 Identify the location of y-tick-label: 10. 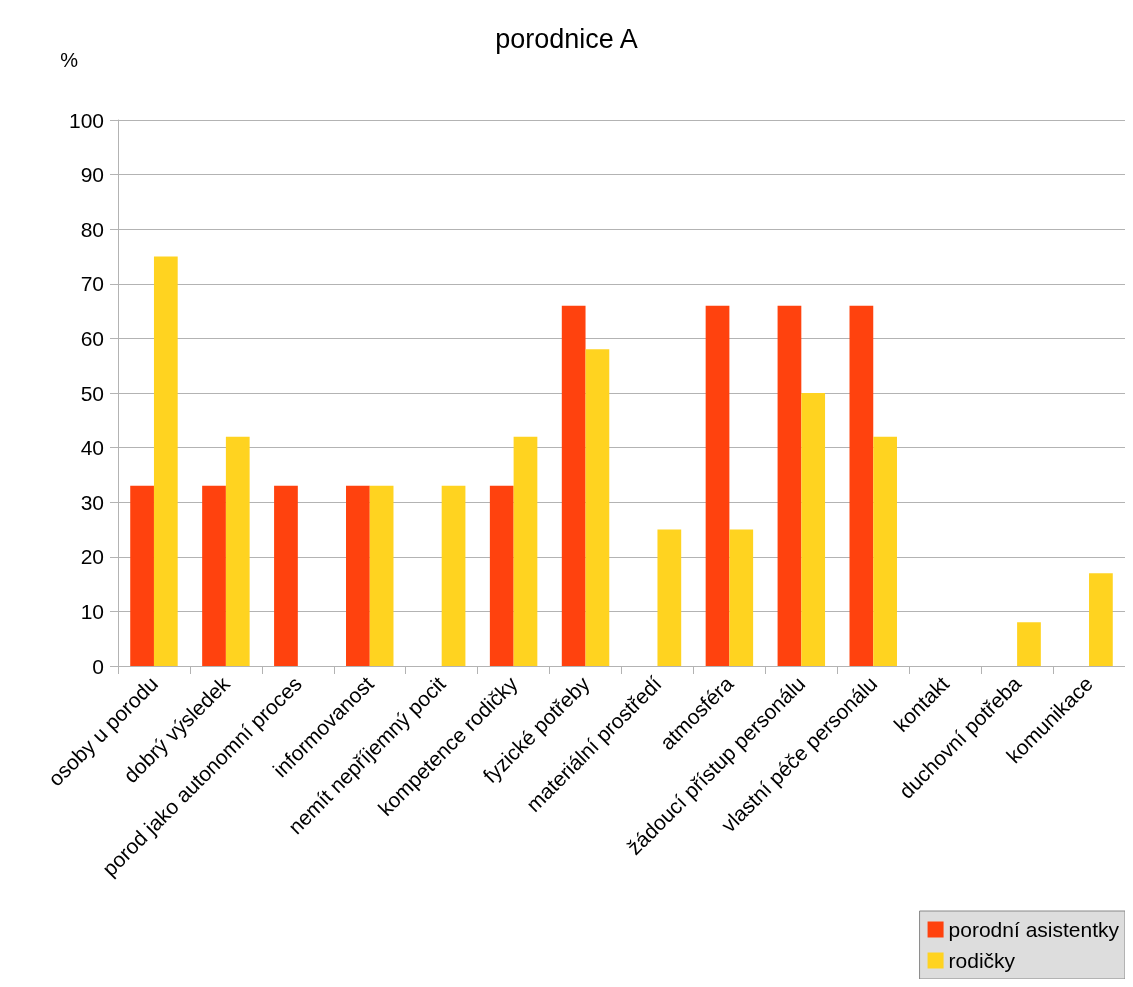
(92, 611).